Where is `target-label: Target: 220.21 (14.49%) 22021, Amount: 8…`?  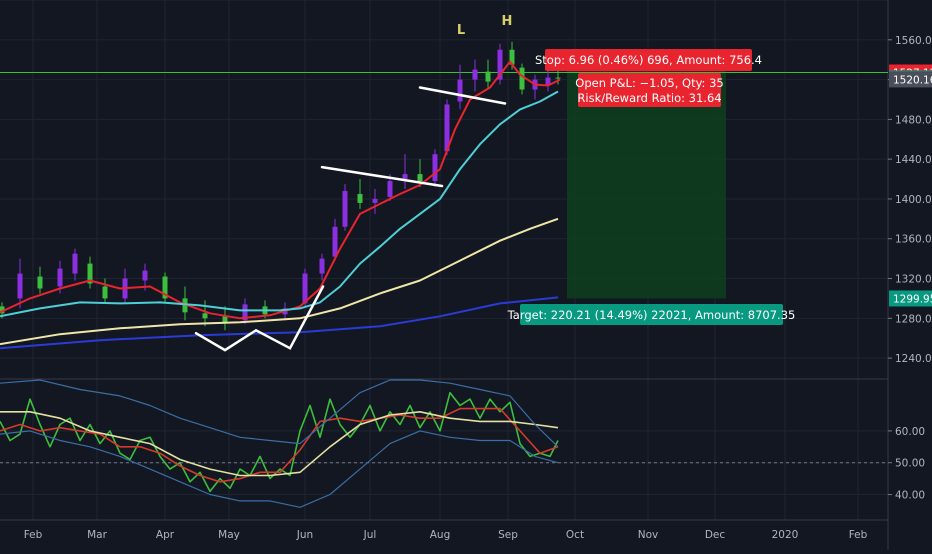 target-label: Target: 220.21 (14.49%) 22021, Amount: 8… is located at coordinates (651, 314).